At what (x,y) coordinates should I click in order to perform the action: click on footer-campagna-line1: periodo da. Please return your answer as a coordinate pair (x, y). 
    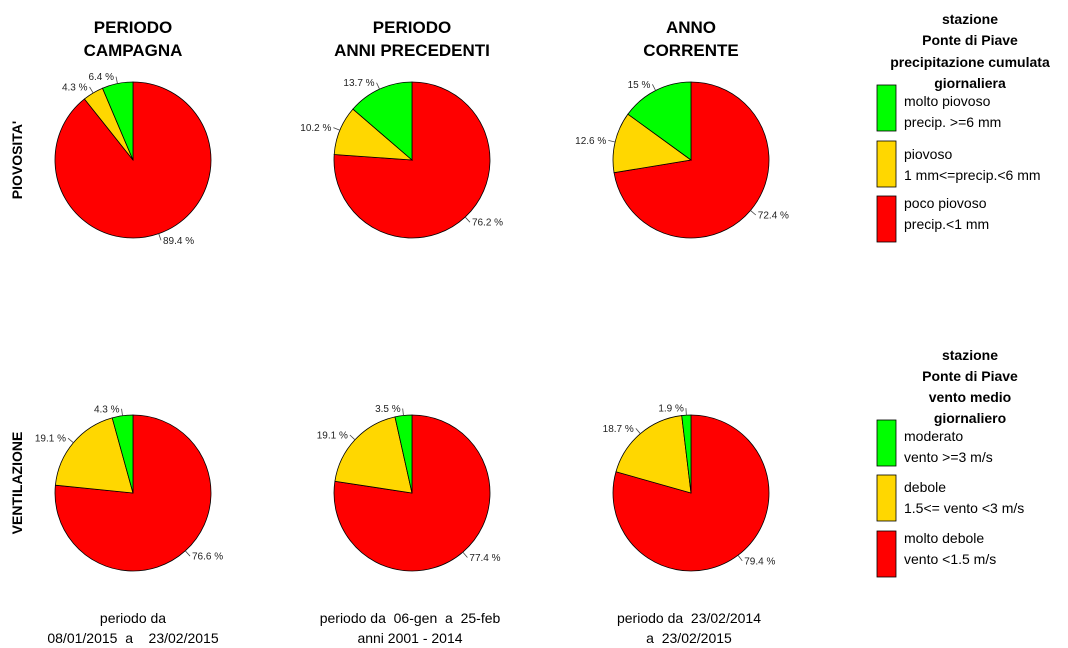
    Looking at the image, I should click on (133, 618).